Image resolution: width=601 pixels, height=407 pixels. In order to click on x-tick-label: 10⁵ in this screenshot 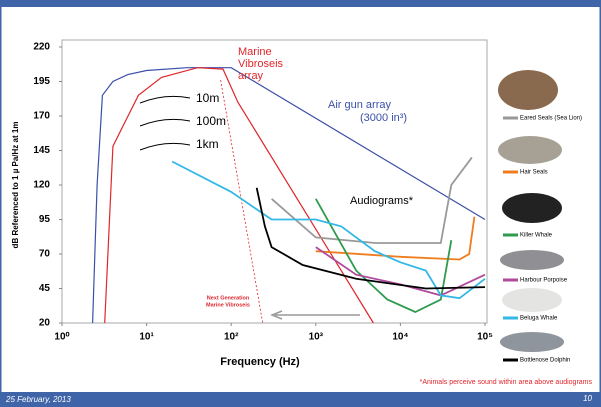, I will do `click(485, 337)`.